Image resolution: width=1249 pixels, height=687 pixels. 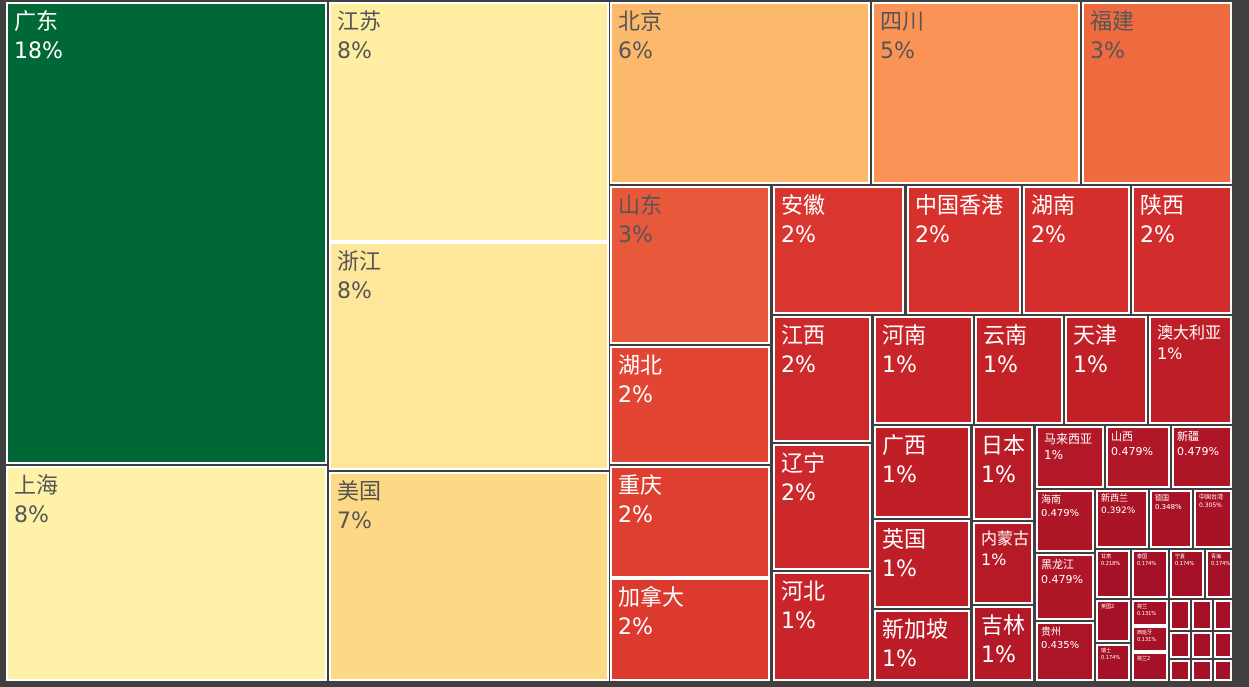 What do you see at coordinates (1171, 519) in the screenshot?
I see `treemap-cell: 德国 0.348%` at bounding box center [1171, 519].